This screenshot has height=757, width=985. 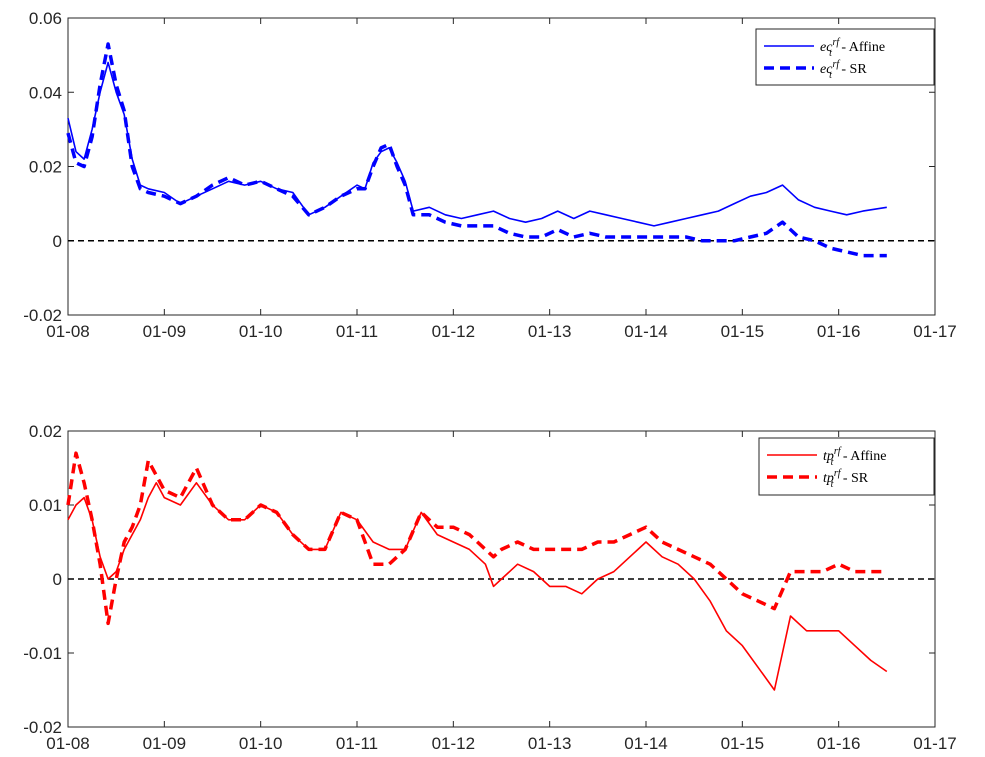 I want to click on y-tick-label: -0.01, so click(x=42, y=653).